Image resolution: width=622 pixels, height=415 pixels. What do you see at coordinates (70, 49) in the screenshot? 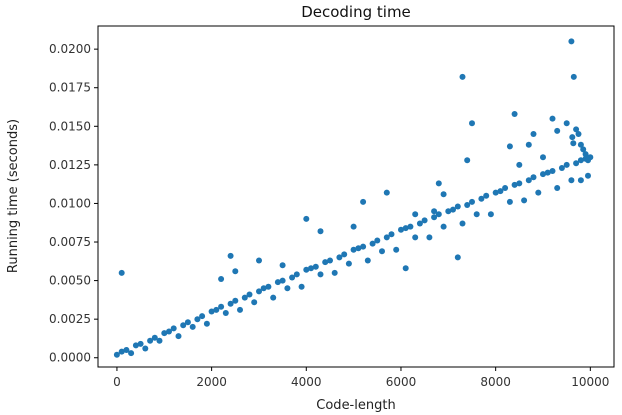
I see `y-tick-label: 0.0200` at bounding box center [70, 49].